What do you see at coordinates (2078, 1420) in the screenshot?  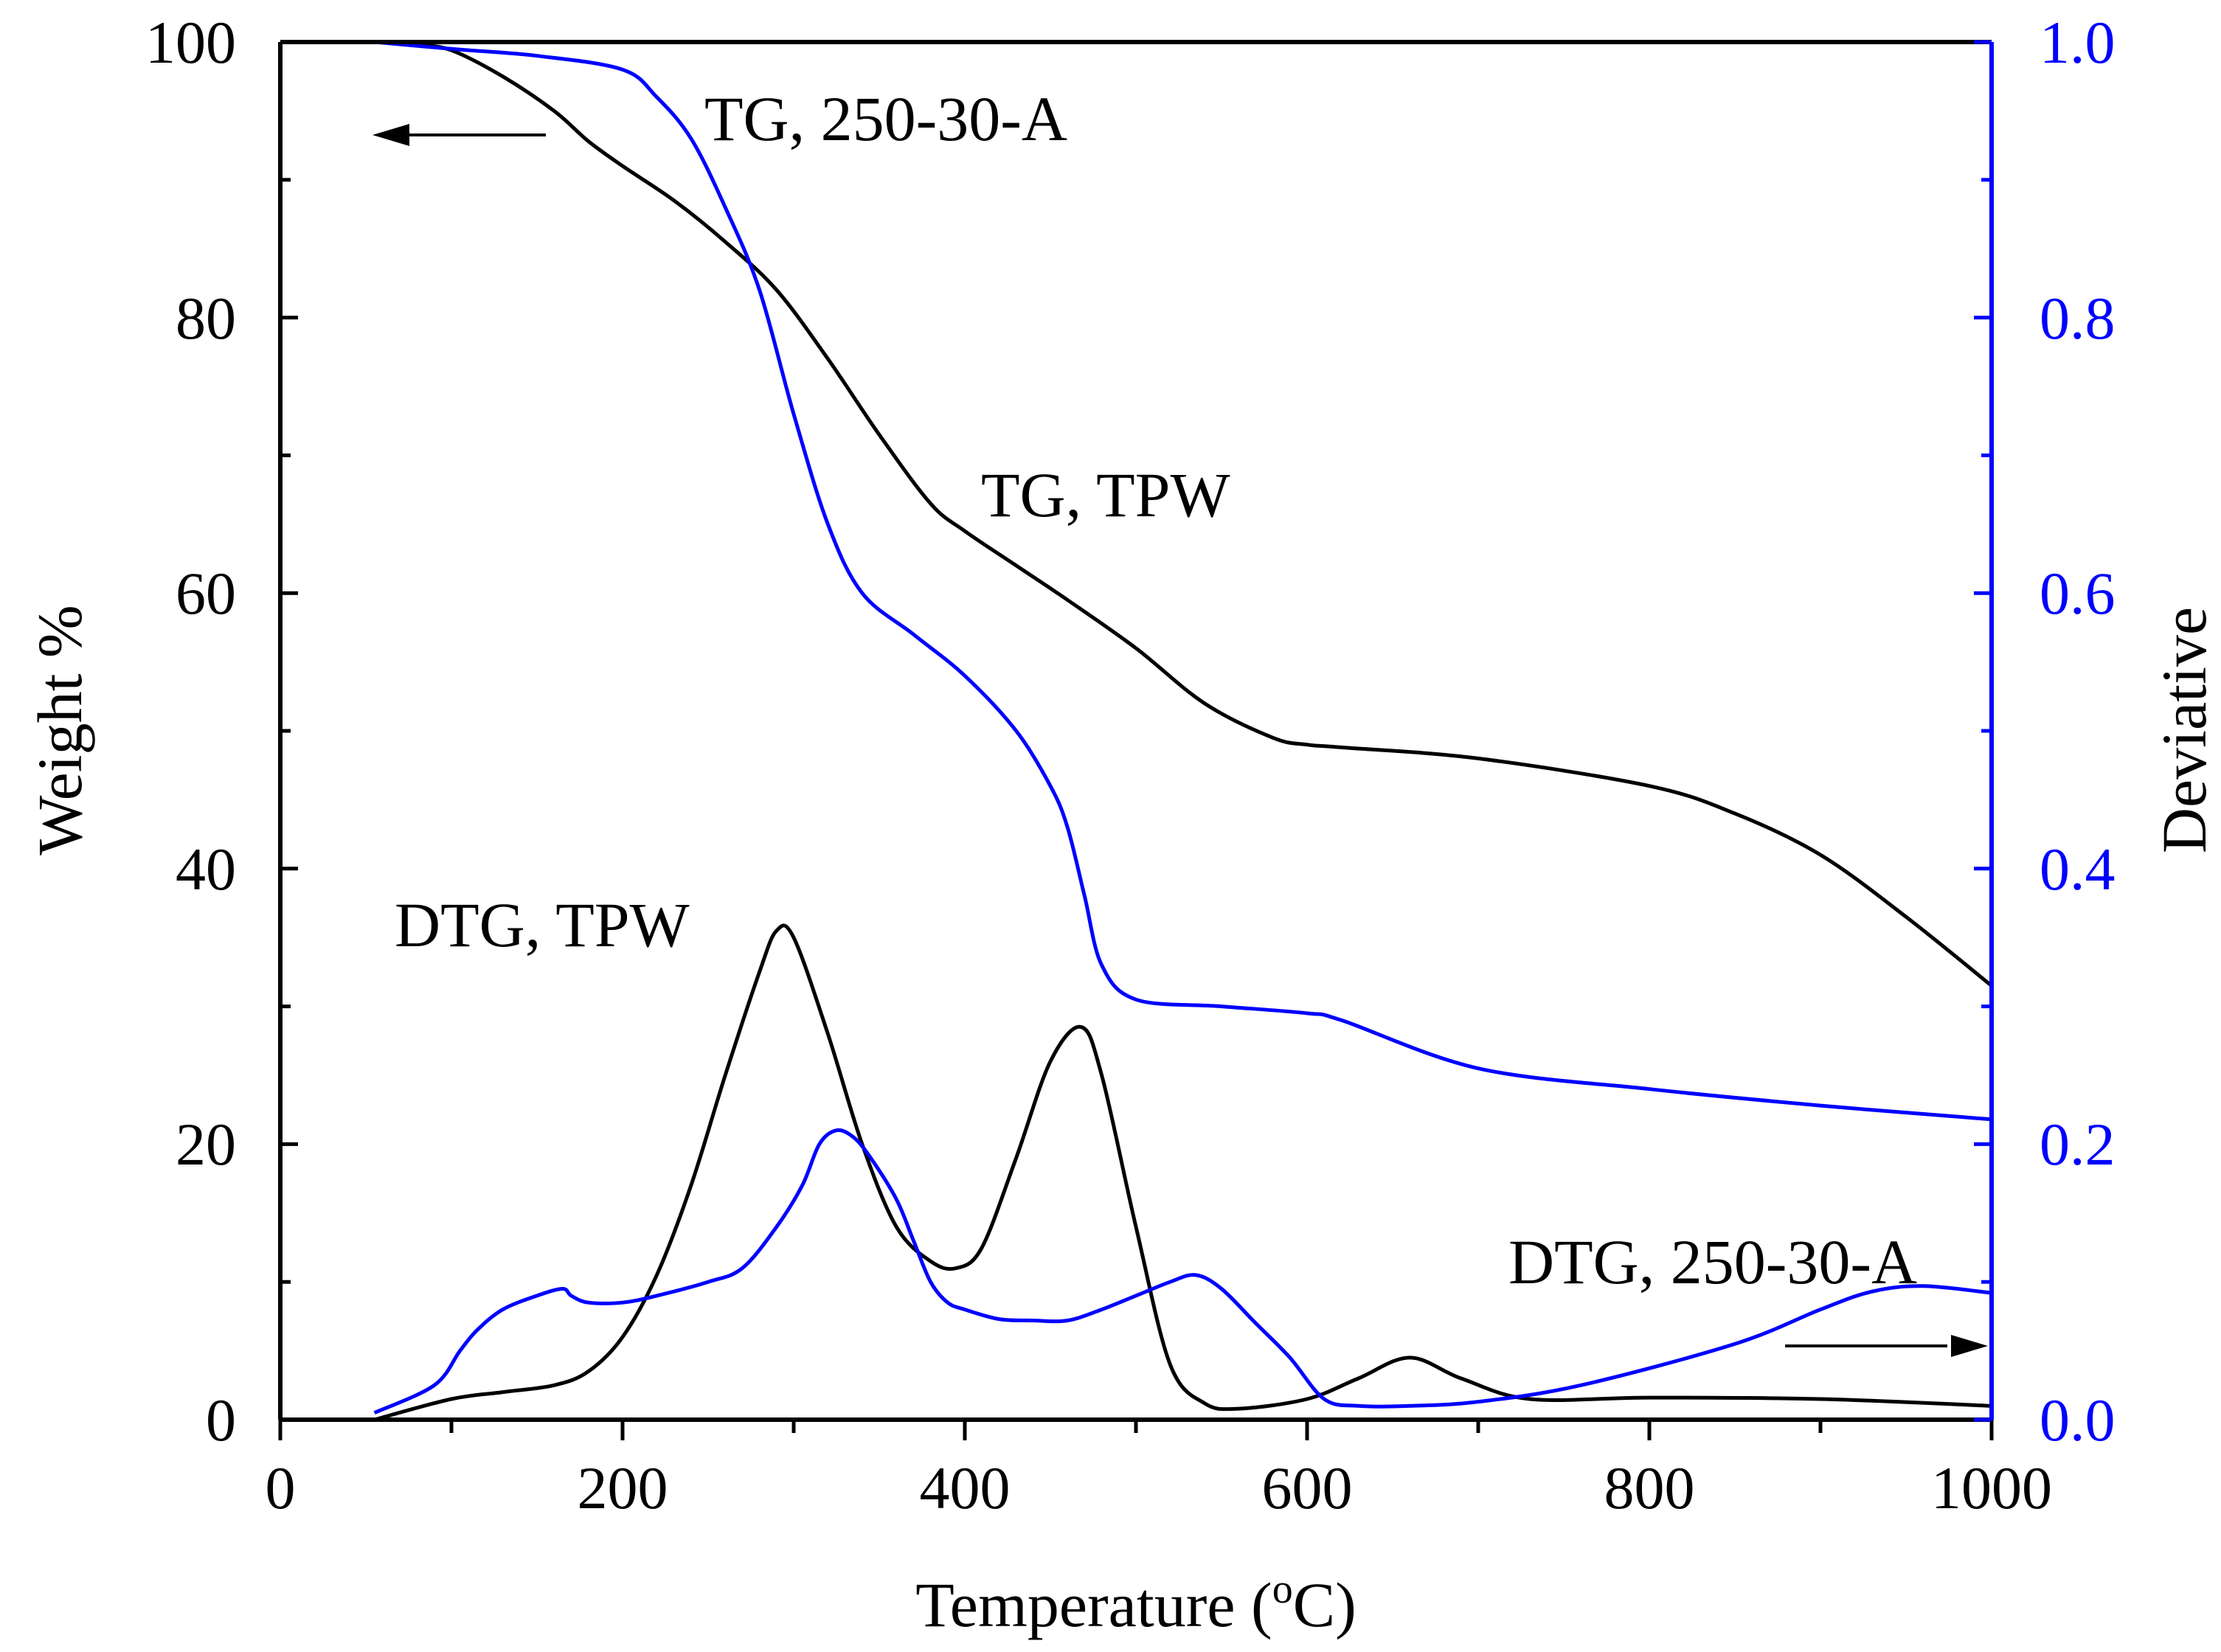 I see `y-right-tick-label: 0.0` at bounding box center [2078, 1420].